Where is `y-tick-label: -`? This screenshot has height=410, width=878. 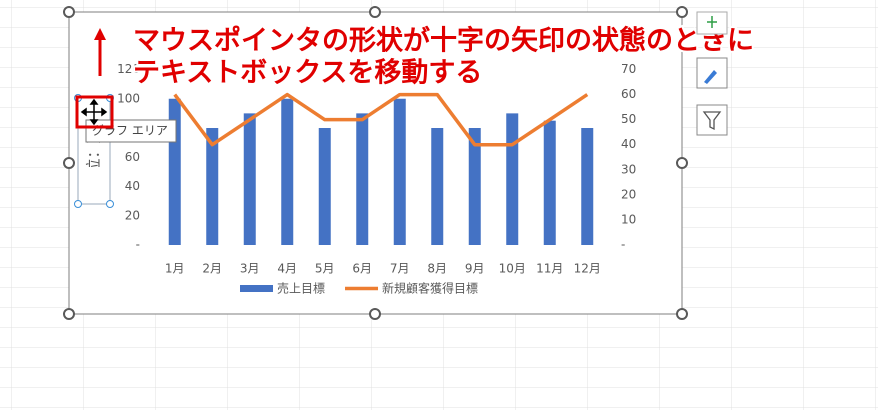 y-tick-label: - is located at coordinates (138, 245).